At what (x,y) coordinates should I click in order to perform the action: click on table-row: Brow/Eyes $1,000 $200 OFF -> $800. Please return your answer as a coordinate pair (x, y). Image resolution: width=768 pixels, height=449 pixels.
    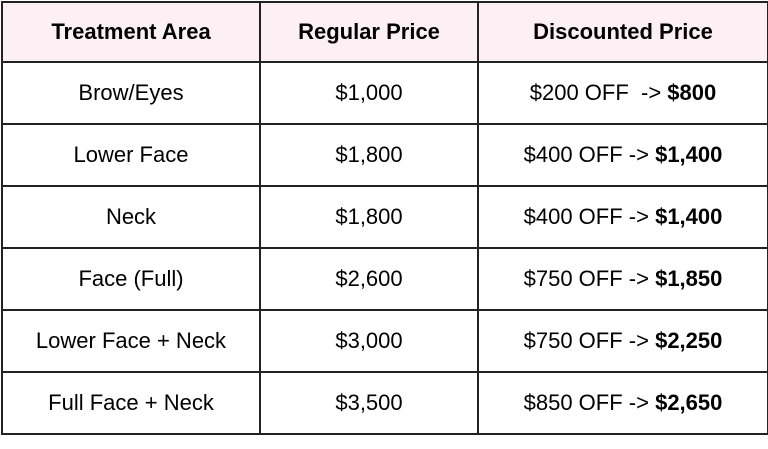
    Looking at the image, I should click on (384, 93).